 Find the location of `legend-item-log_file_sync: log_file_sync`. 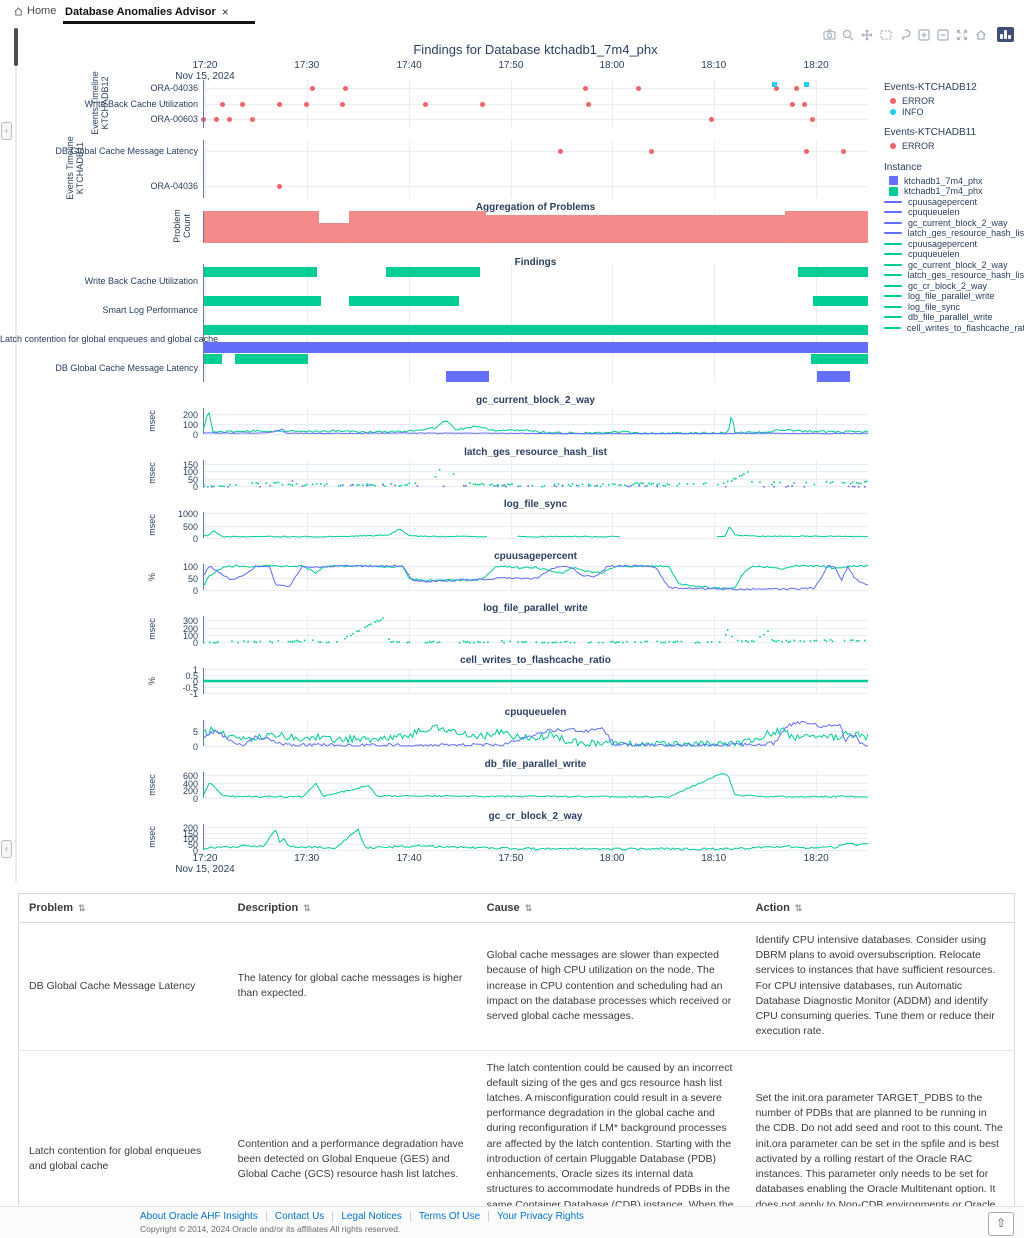

legend-item-log_file_sync: log_file_sync is located at coordinates (954, 307).